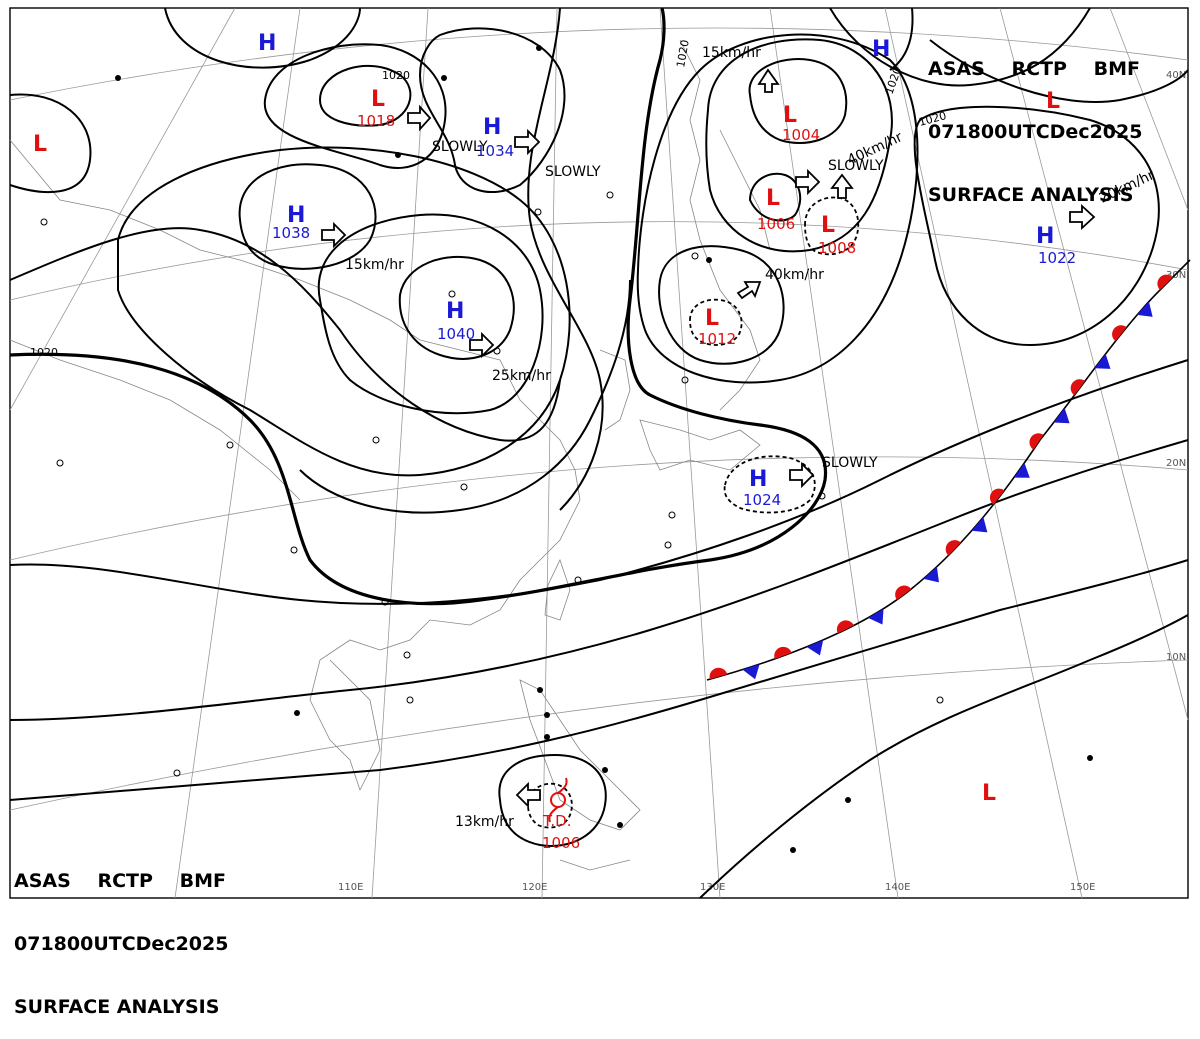  What do you see at coordinates (350, 887) in the screenshot?
I see `longitude-label: 110E` at bounding box center [350, 887].